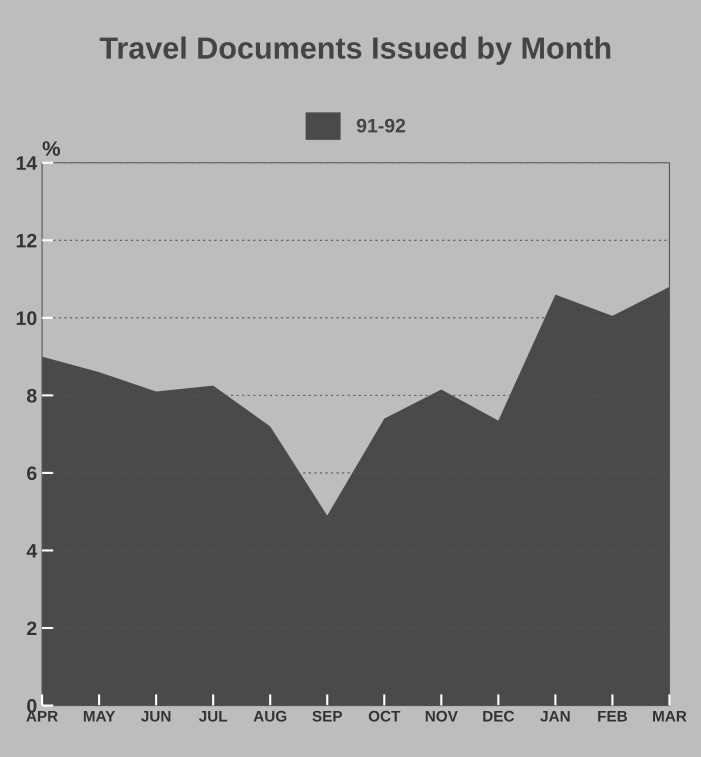  Describe the element at coordinates (32, 551) in the screenshot. I see `y-tick-label: 4` at that location.